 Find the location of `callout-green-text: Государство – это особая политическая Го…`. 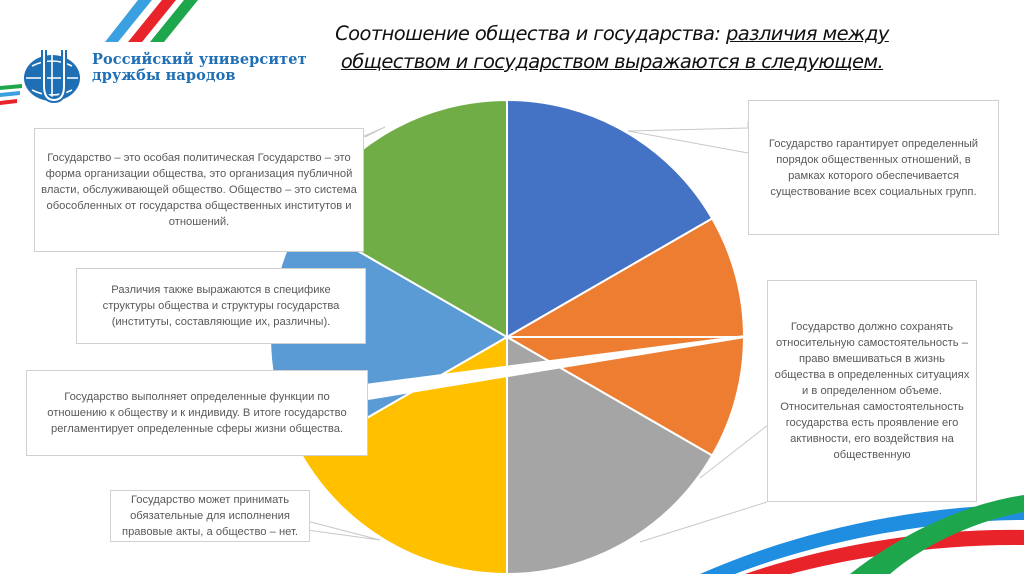

callout-green-text: Государство – это особая политическая Го… is located at coordinates (199, 190).